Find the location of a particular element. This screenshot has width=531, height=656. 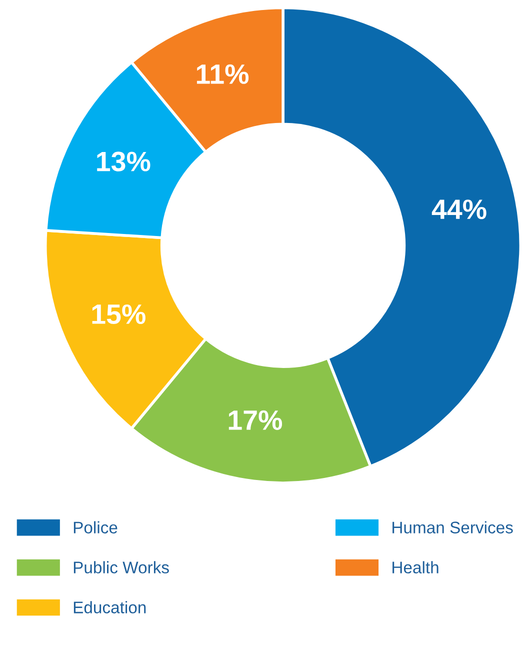

legend-label: Police is located at coordinates (96, 527).